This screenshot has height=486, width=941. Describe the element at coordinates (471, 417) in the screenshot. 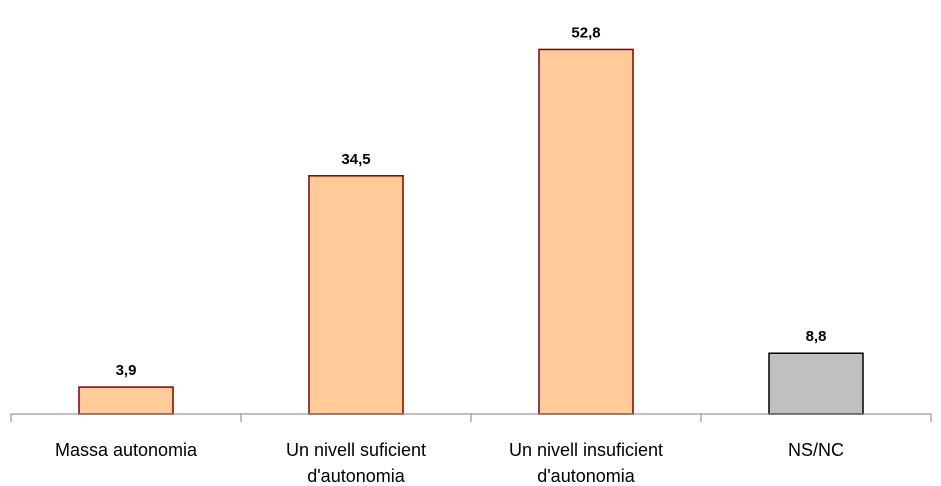

I see `x-axis` at that location.